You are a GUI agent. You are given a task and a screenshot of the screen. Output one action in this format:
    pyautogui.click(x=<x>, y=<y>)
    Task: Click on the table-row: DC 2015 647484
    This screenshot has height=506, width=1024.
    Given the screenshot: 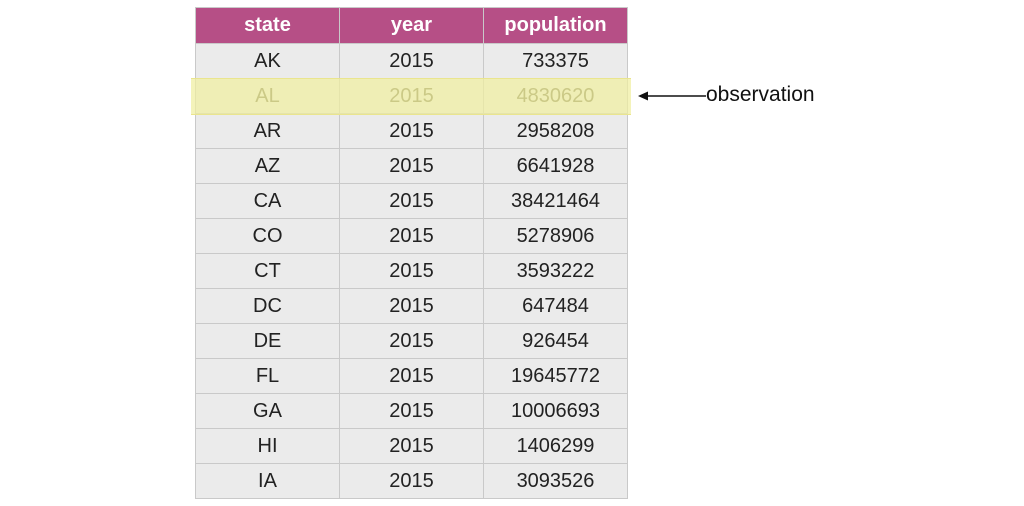 What is the action you would take?
    pyautogui.click(x=411, y=306)
    